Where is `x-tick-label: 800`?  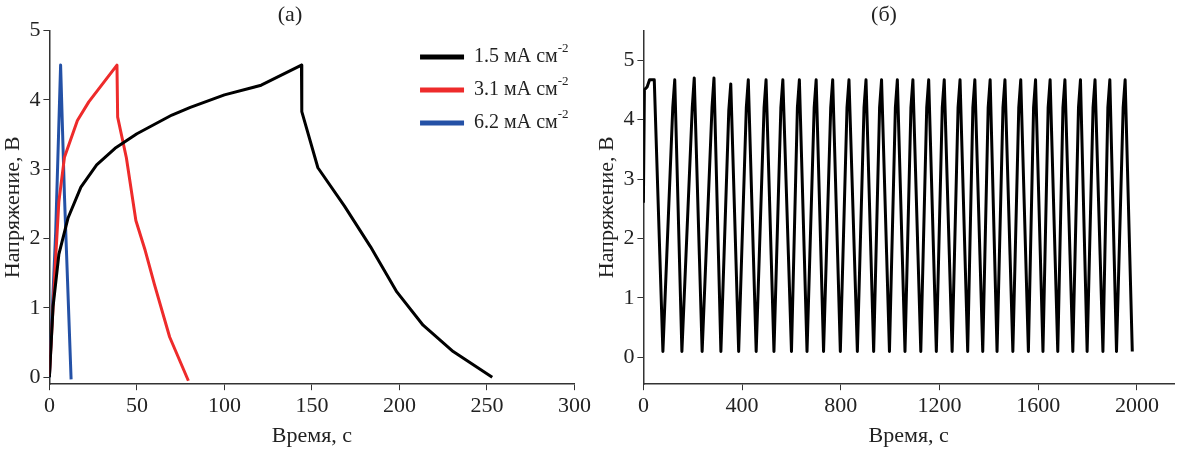
x-tick-label: 800 is located at coordinates (841, 405).